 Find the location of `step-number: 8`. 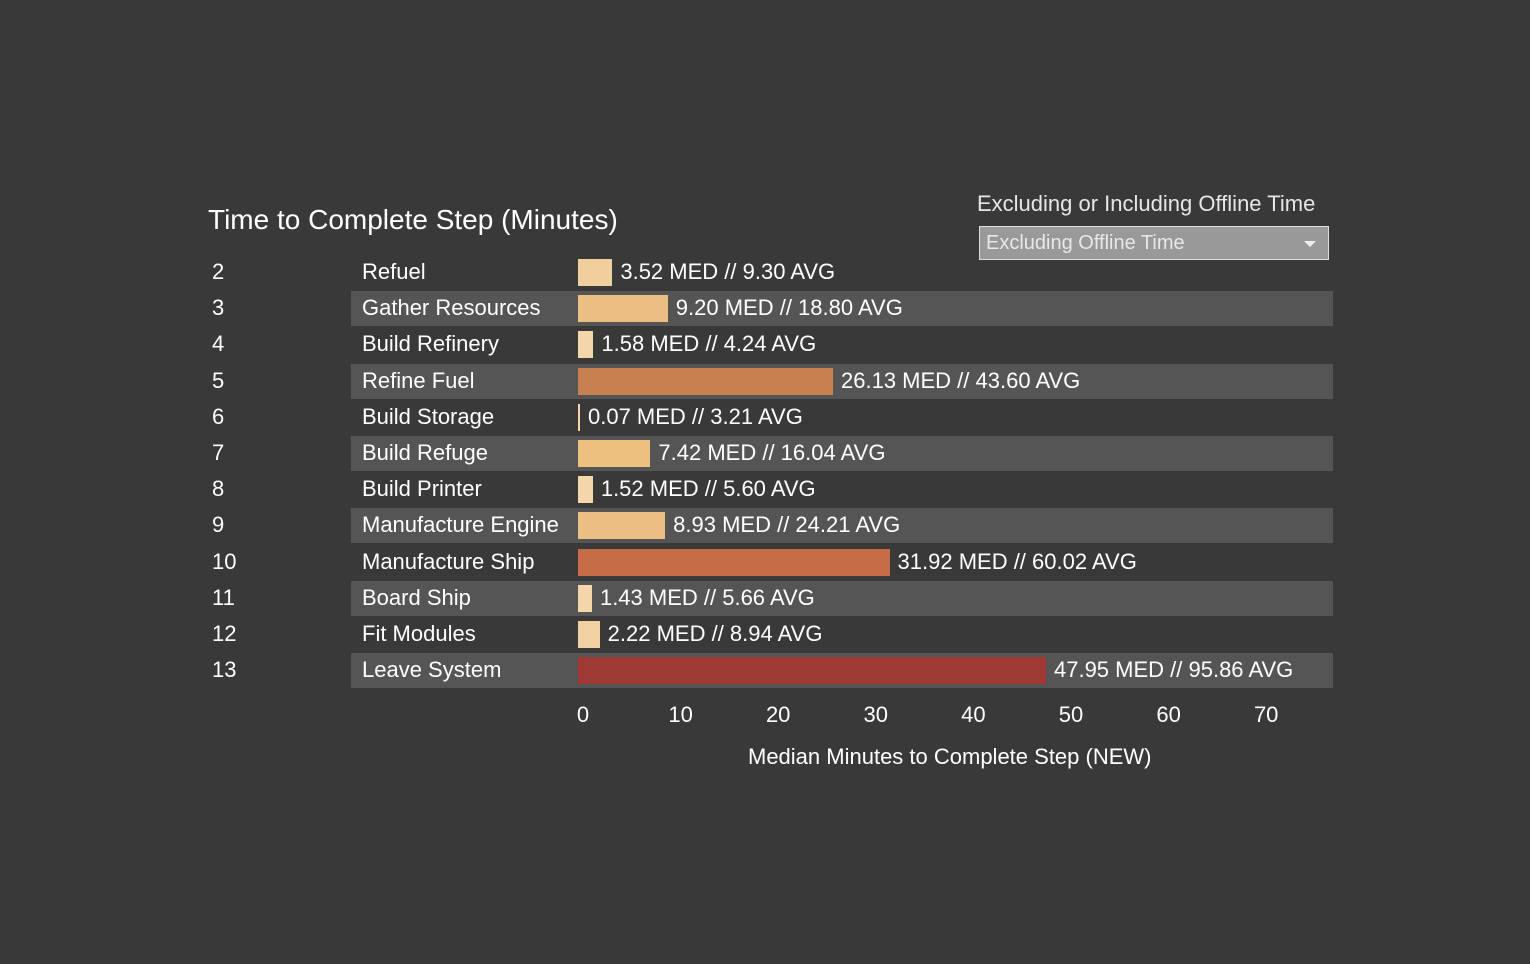

step-number: 8 is located at coordinates (218, 489).